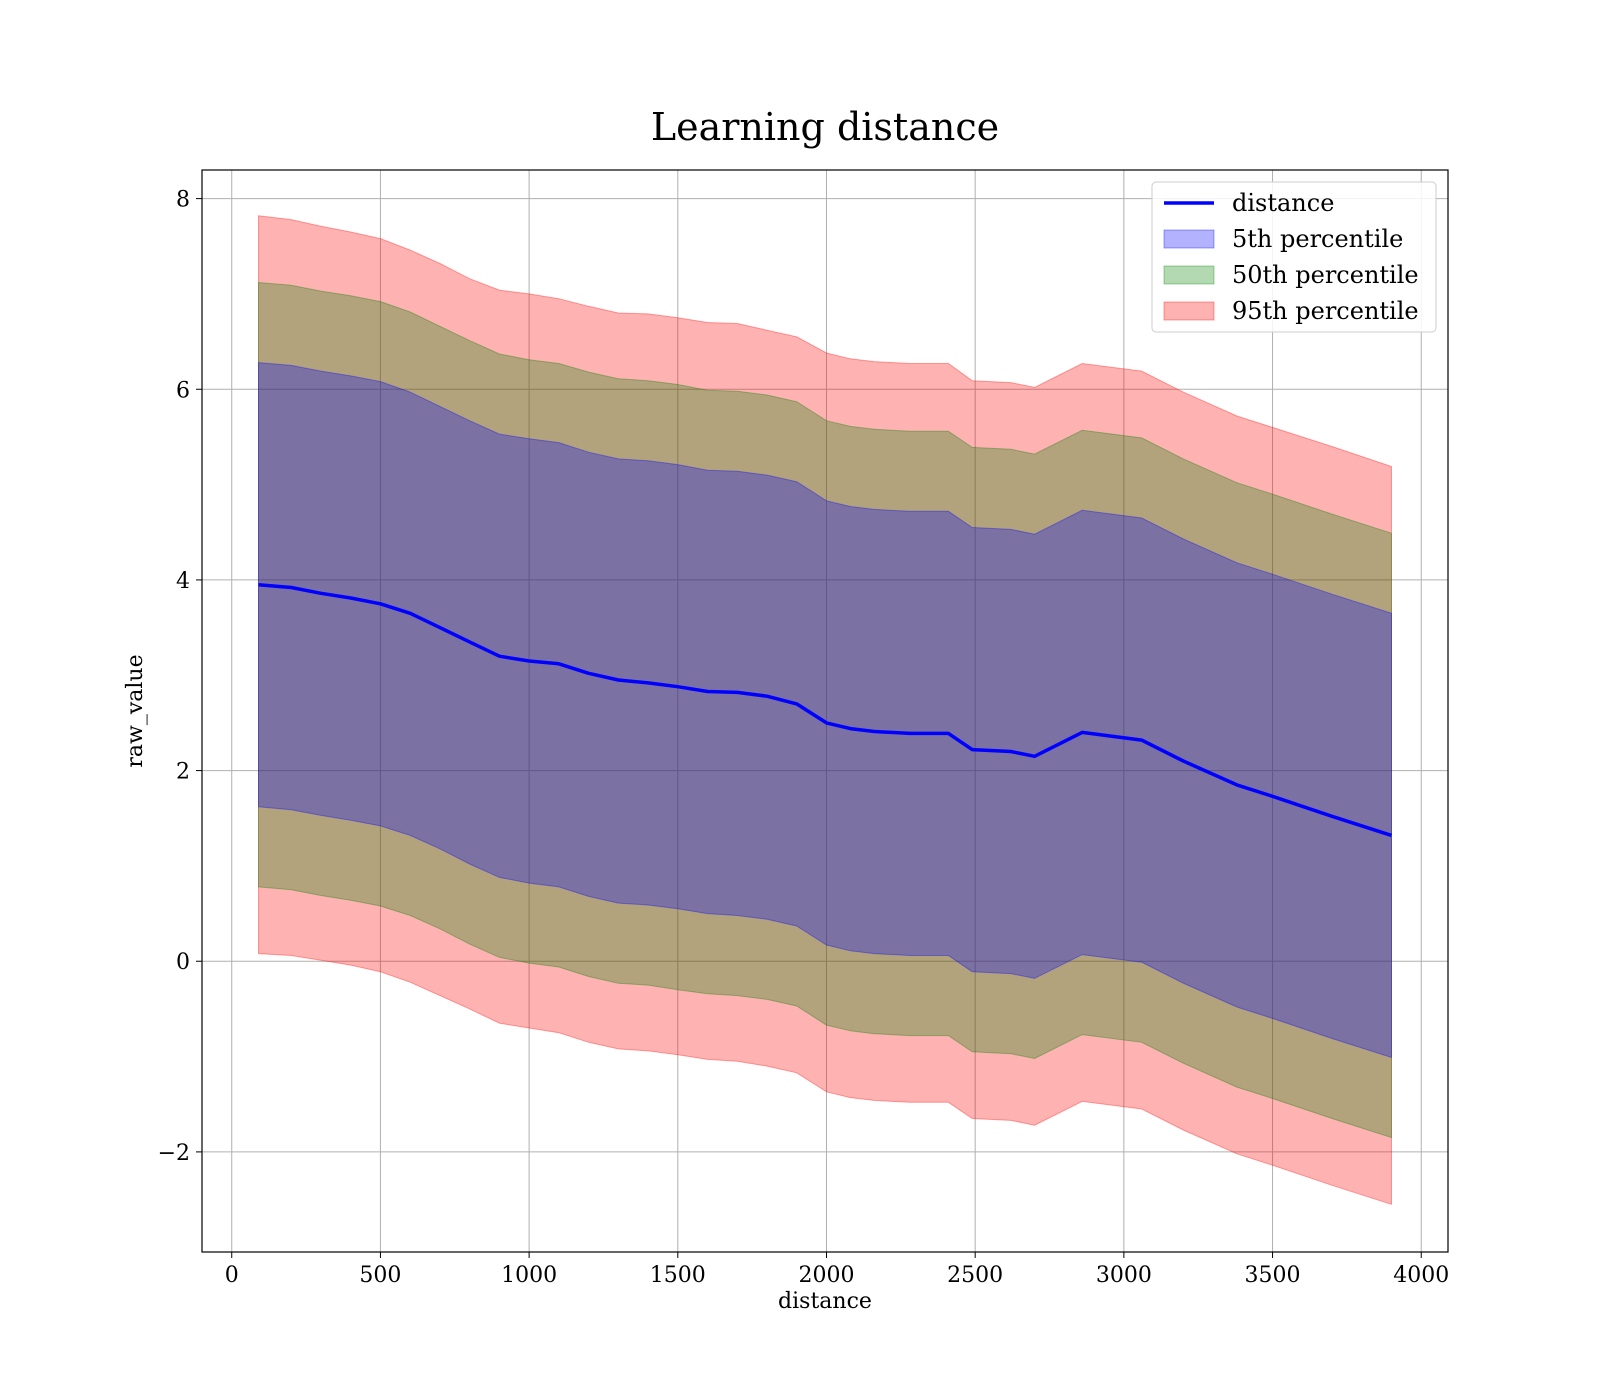  I want to click on y-tick-label: 6, so click(183, 390).